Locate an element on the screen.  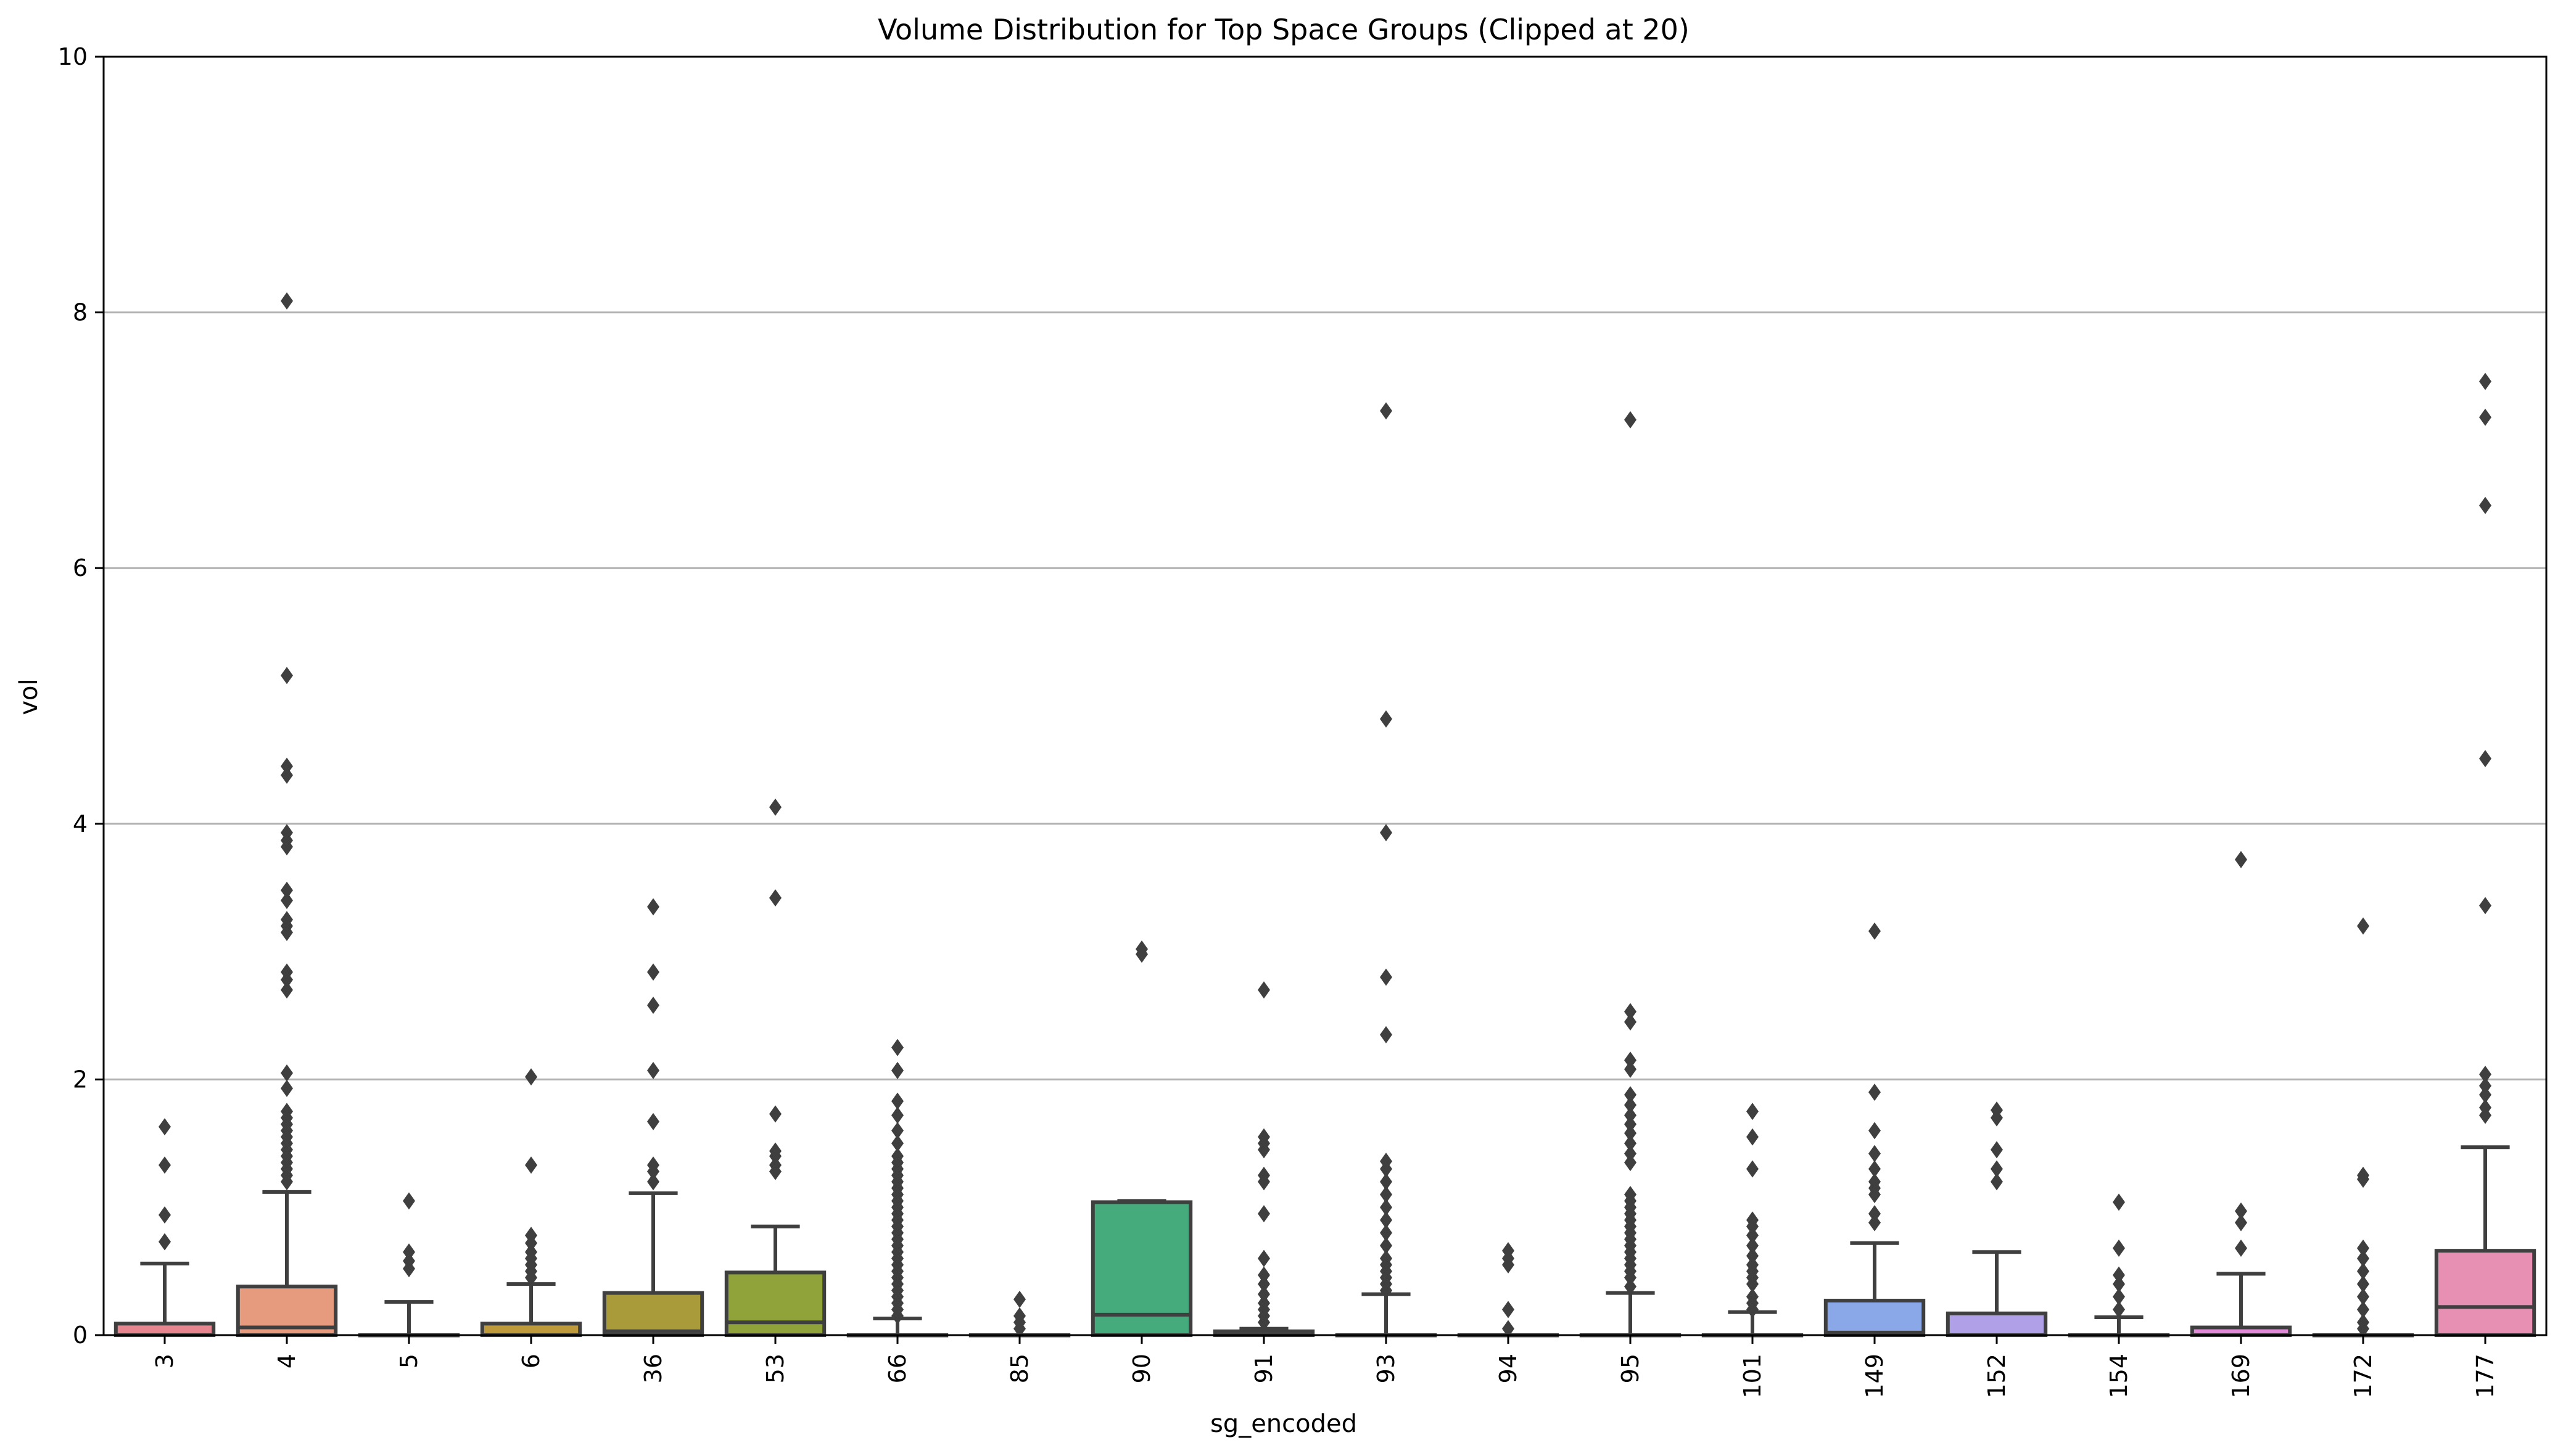
x-tick-label: 95 is located at coordinates (1631, 1368).